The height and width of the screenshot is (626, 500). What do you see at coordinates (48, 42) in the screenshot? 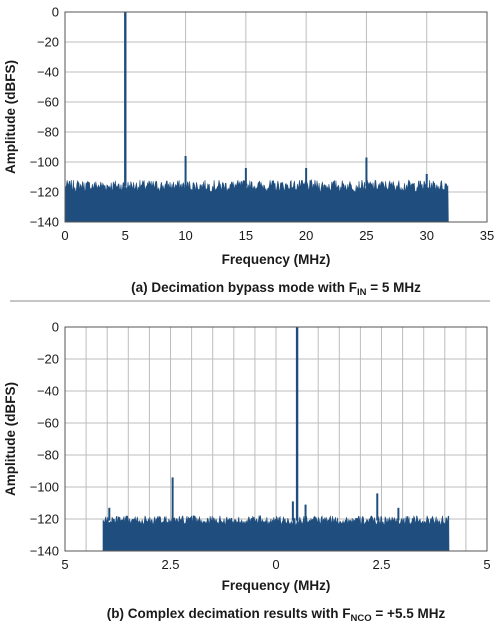
I see `chart-a-ytick-label: −20` at bounding box center [48, 42].